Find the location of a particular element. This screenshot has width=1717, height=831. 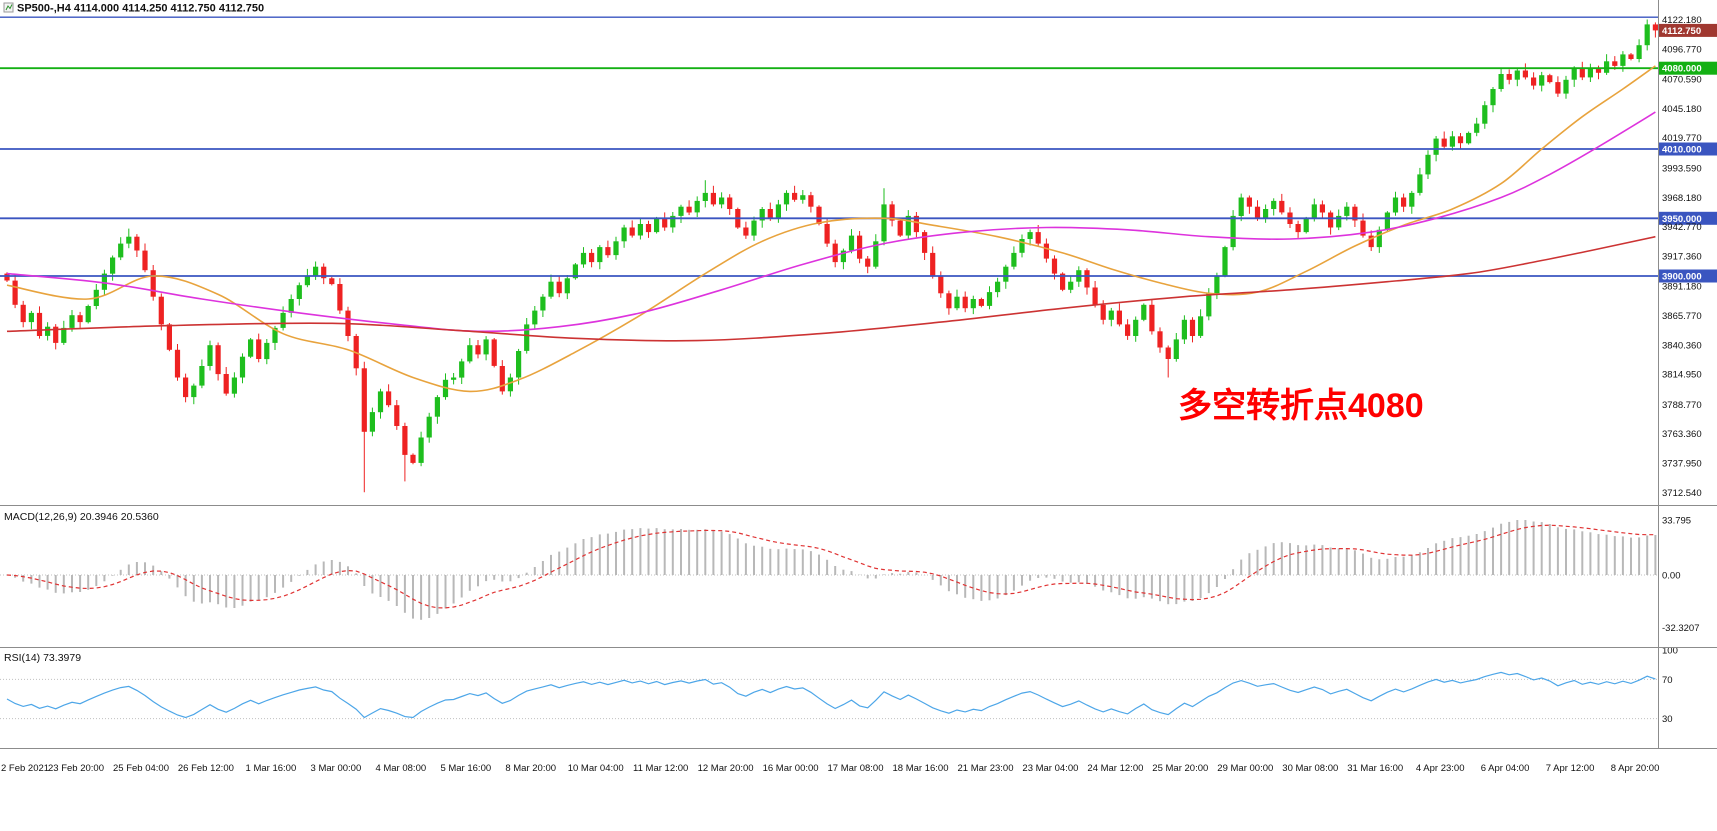

annotation-text: 多空转折点4080 is located at coordinates (1301, 406).